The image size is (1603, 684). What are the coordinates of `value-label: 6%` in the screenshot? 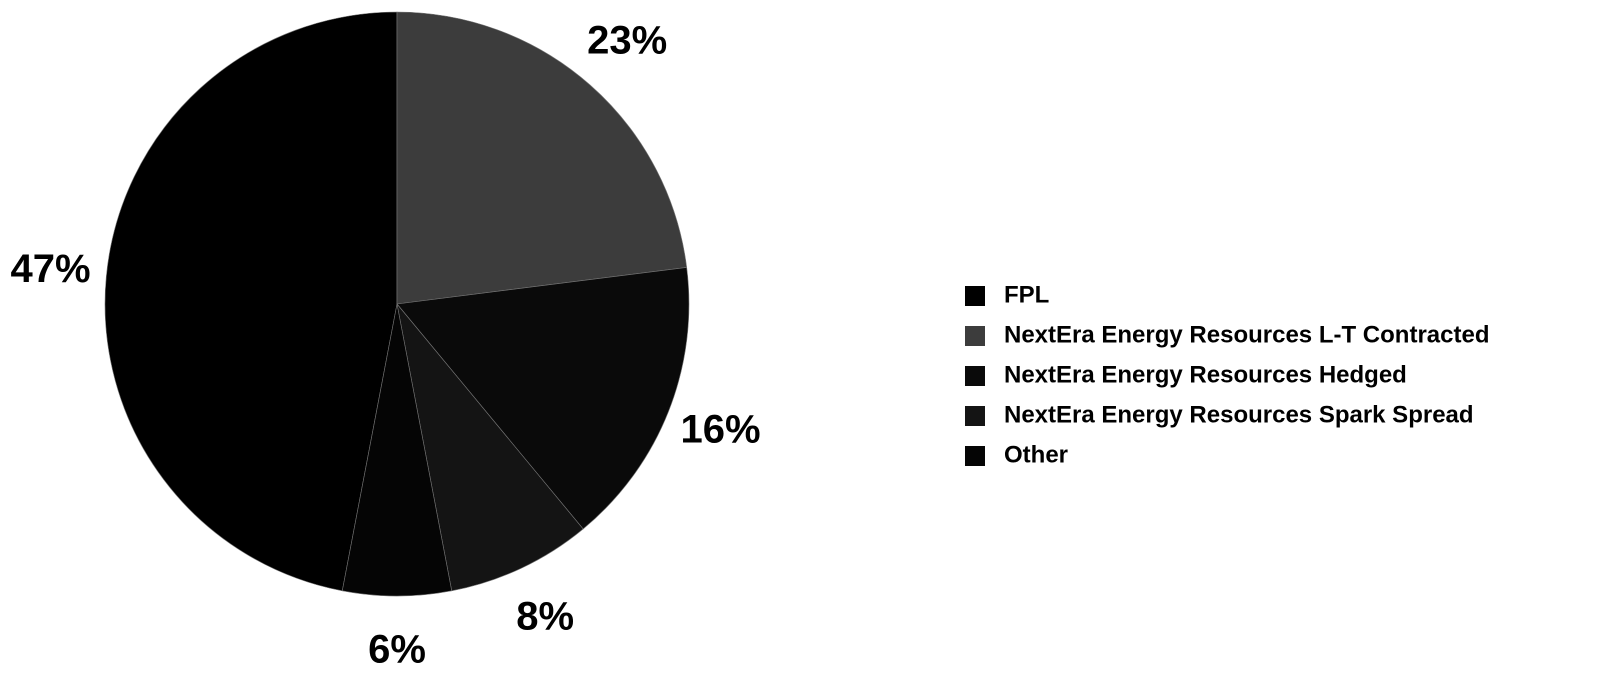 It's located at (397, 650).